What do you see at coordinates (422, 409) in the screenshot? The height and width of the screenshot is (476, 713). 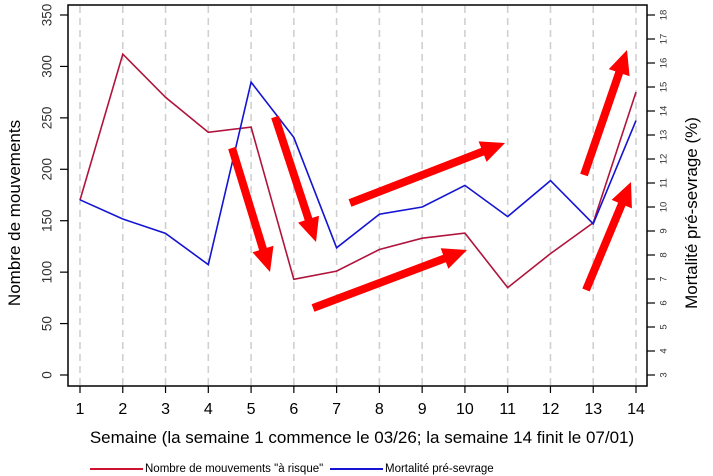 I see `x-tick-label: 9` at bounding box center [422, 409].